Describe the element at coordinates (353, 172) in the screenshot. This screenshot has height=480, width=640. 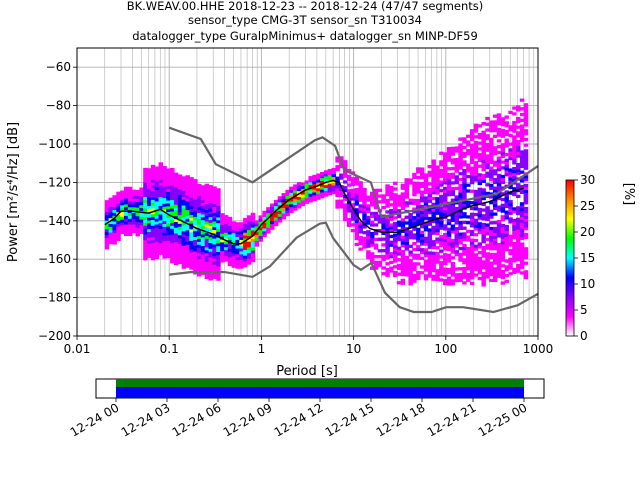
I see `high-noise-model-line` at that location.